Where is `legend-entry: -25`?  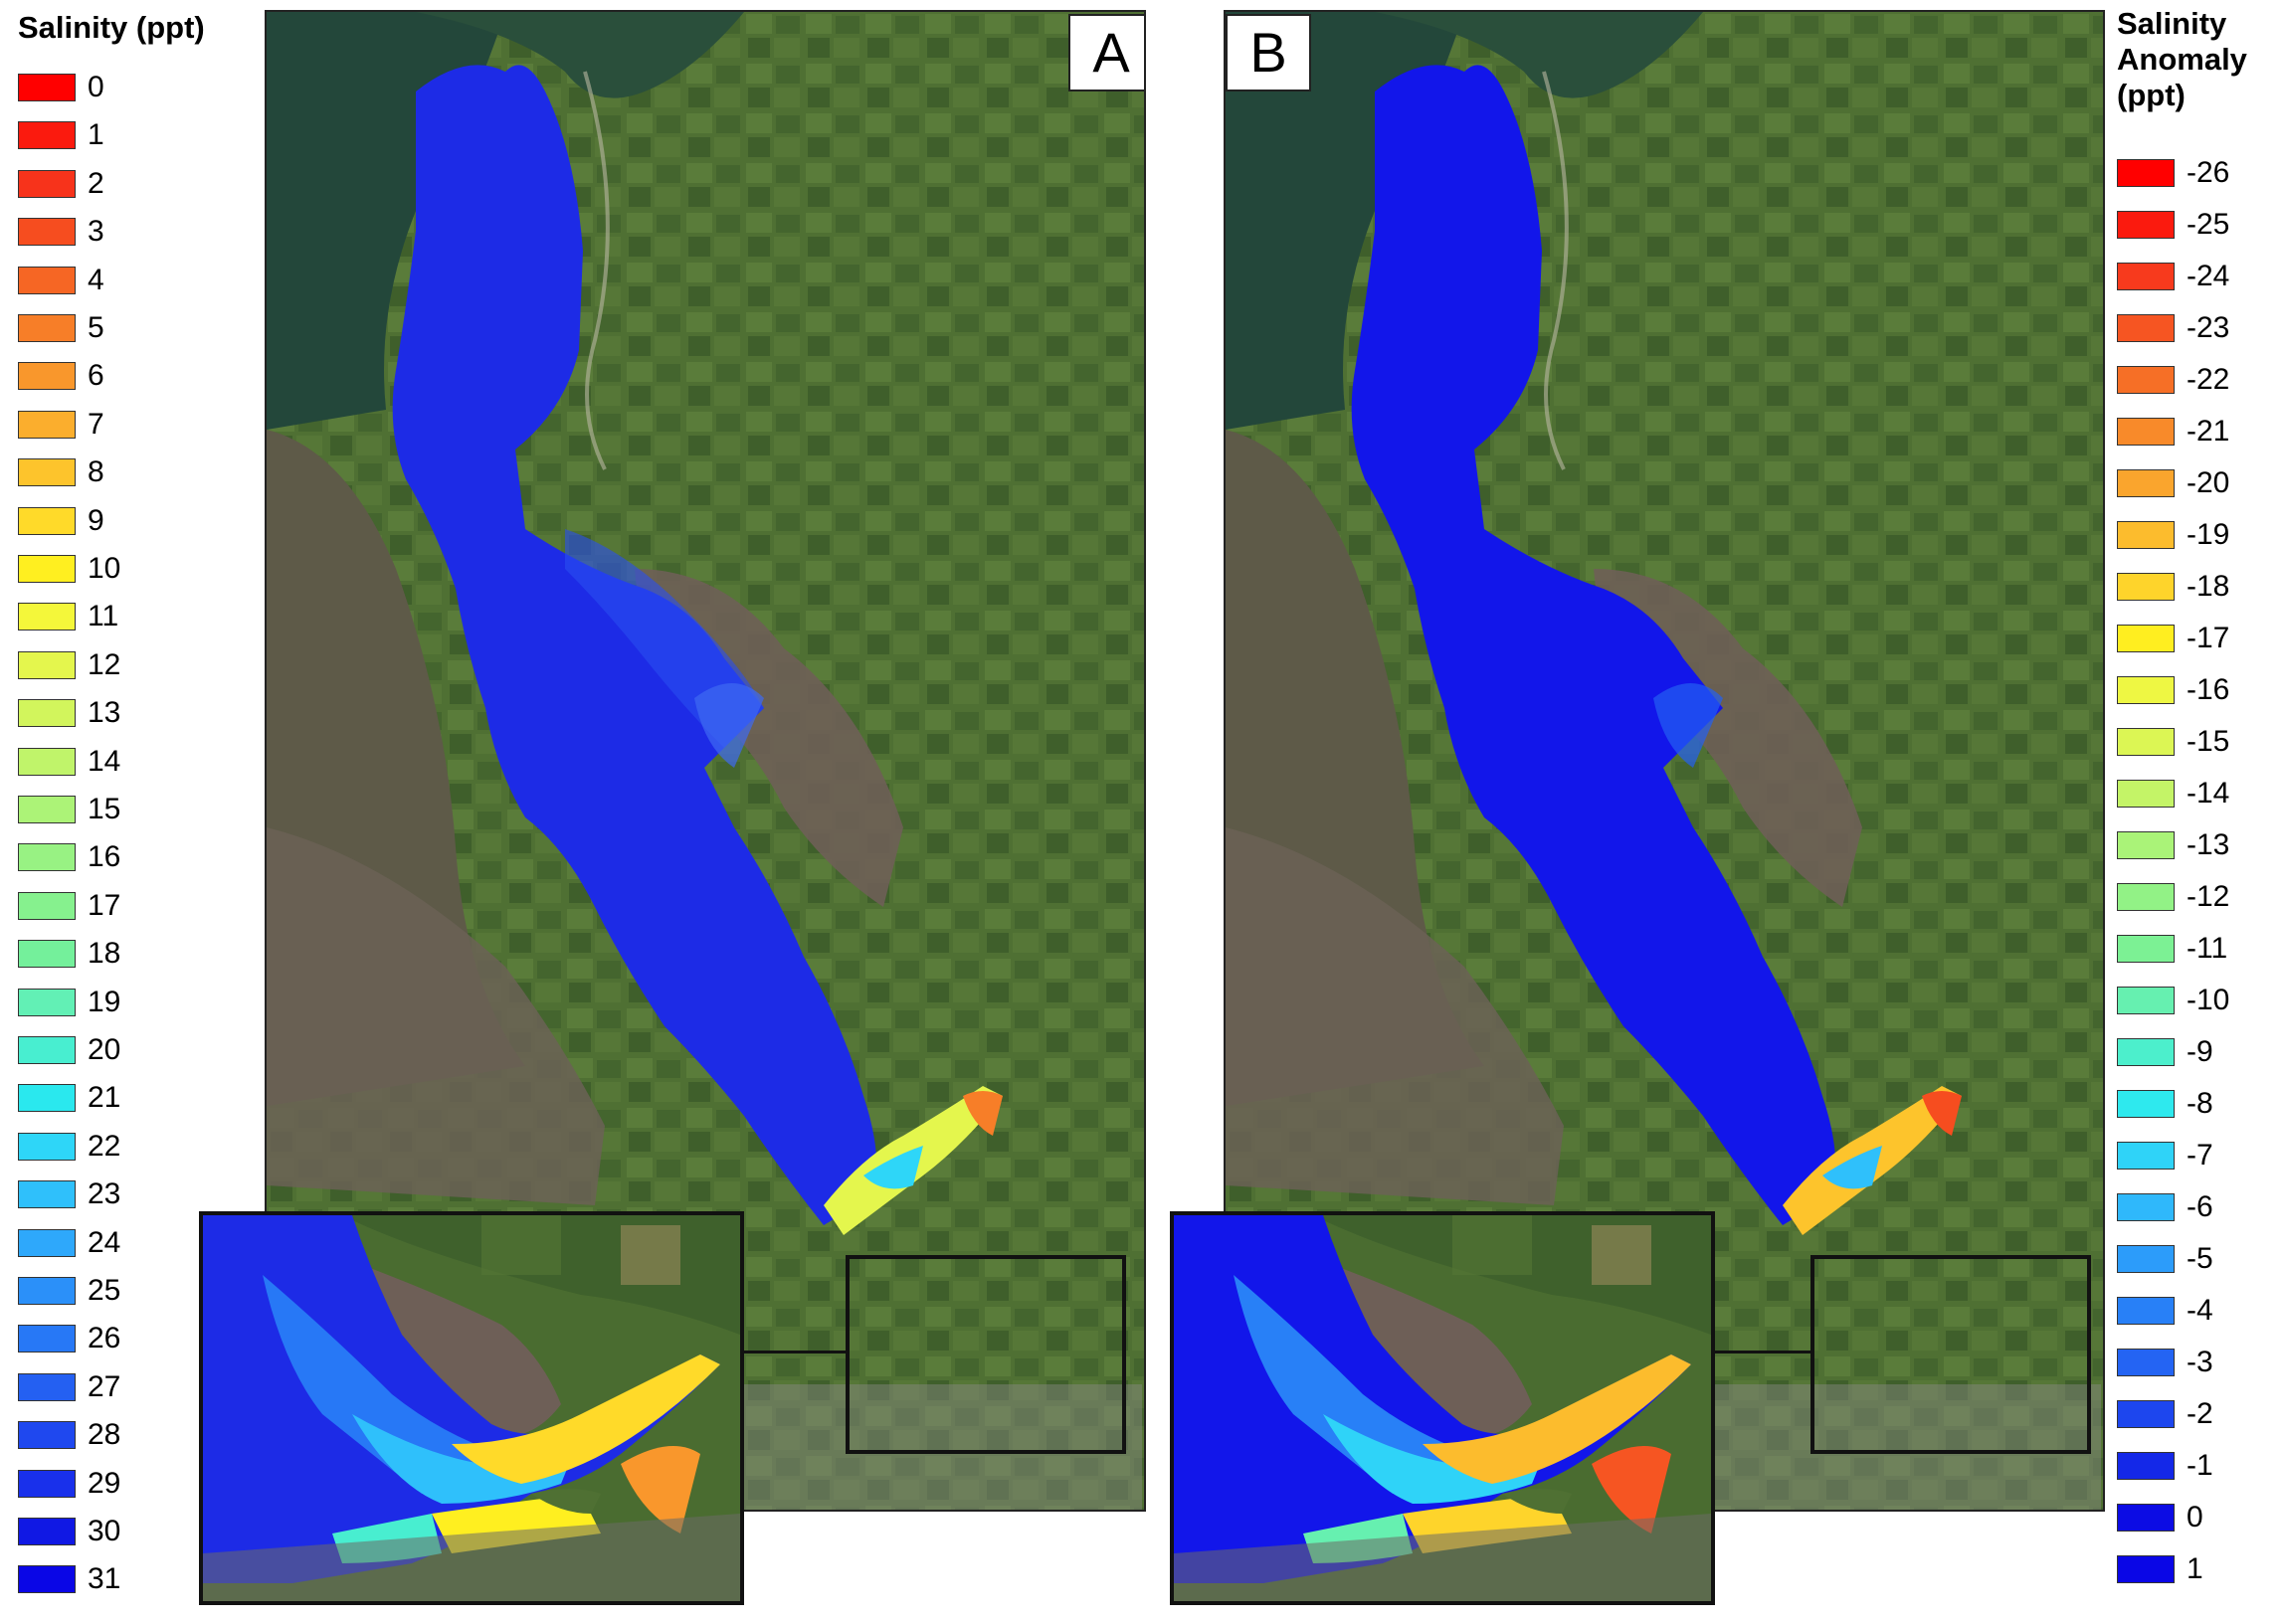 legend-entry: -25 is located at coordinates (2196, 224).